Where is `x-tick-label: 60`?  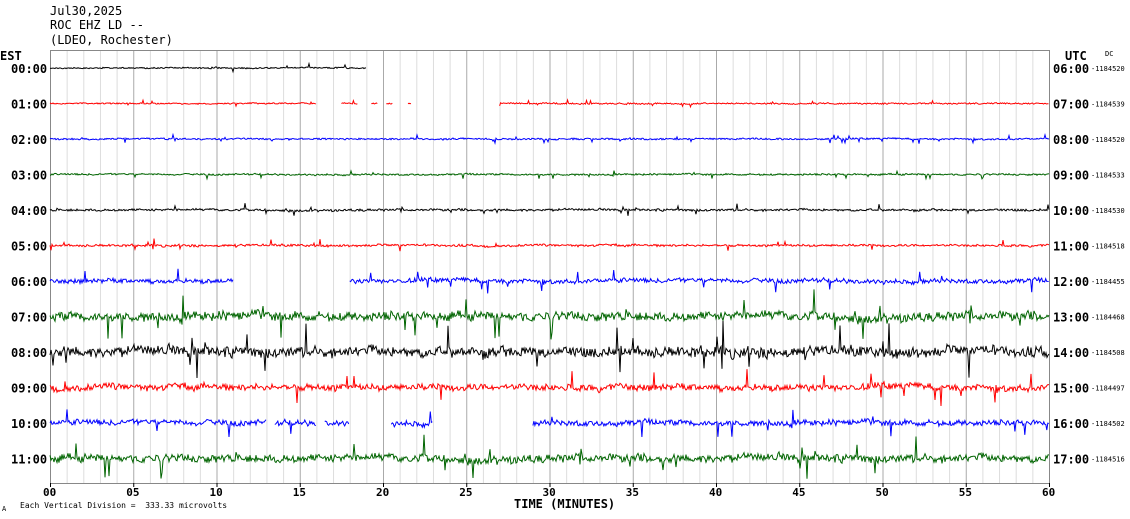 x-tick-label: 60 is located at coordinates (1048, 492).